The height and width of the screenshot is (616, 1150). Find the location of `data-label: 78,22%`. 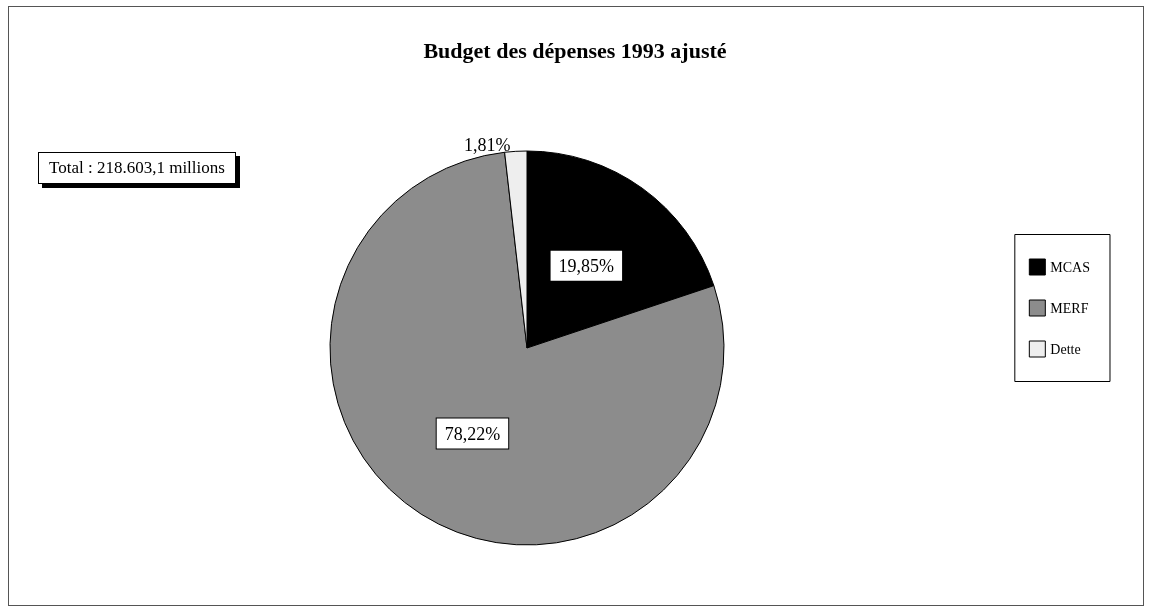

data-label: 78,22% is located at coordinates (472, 433).